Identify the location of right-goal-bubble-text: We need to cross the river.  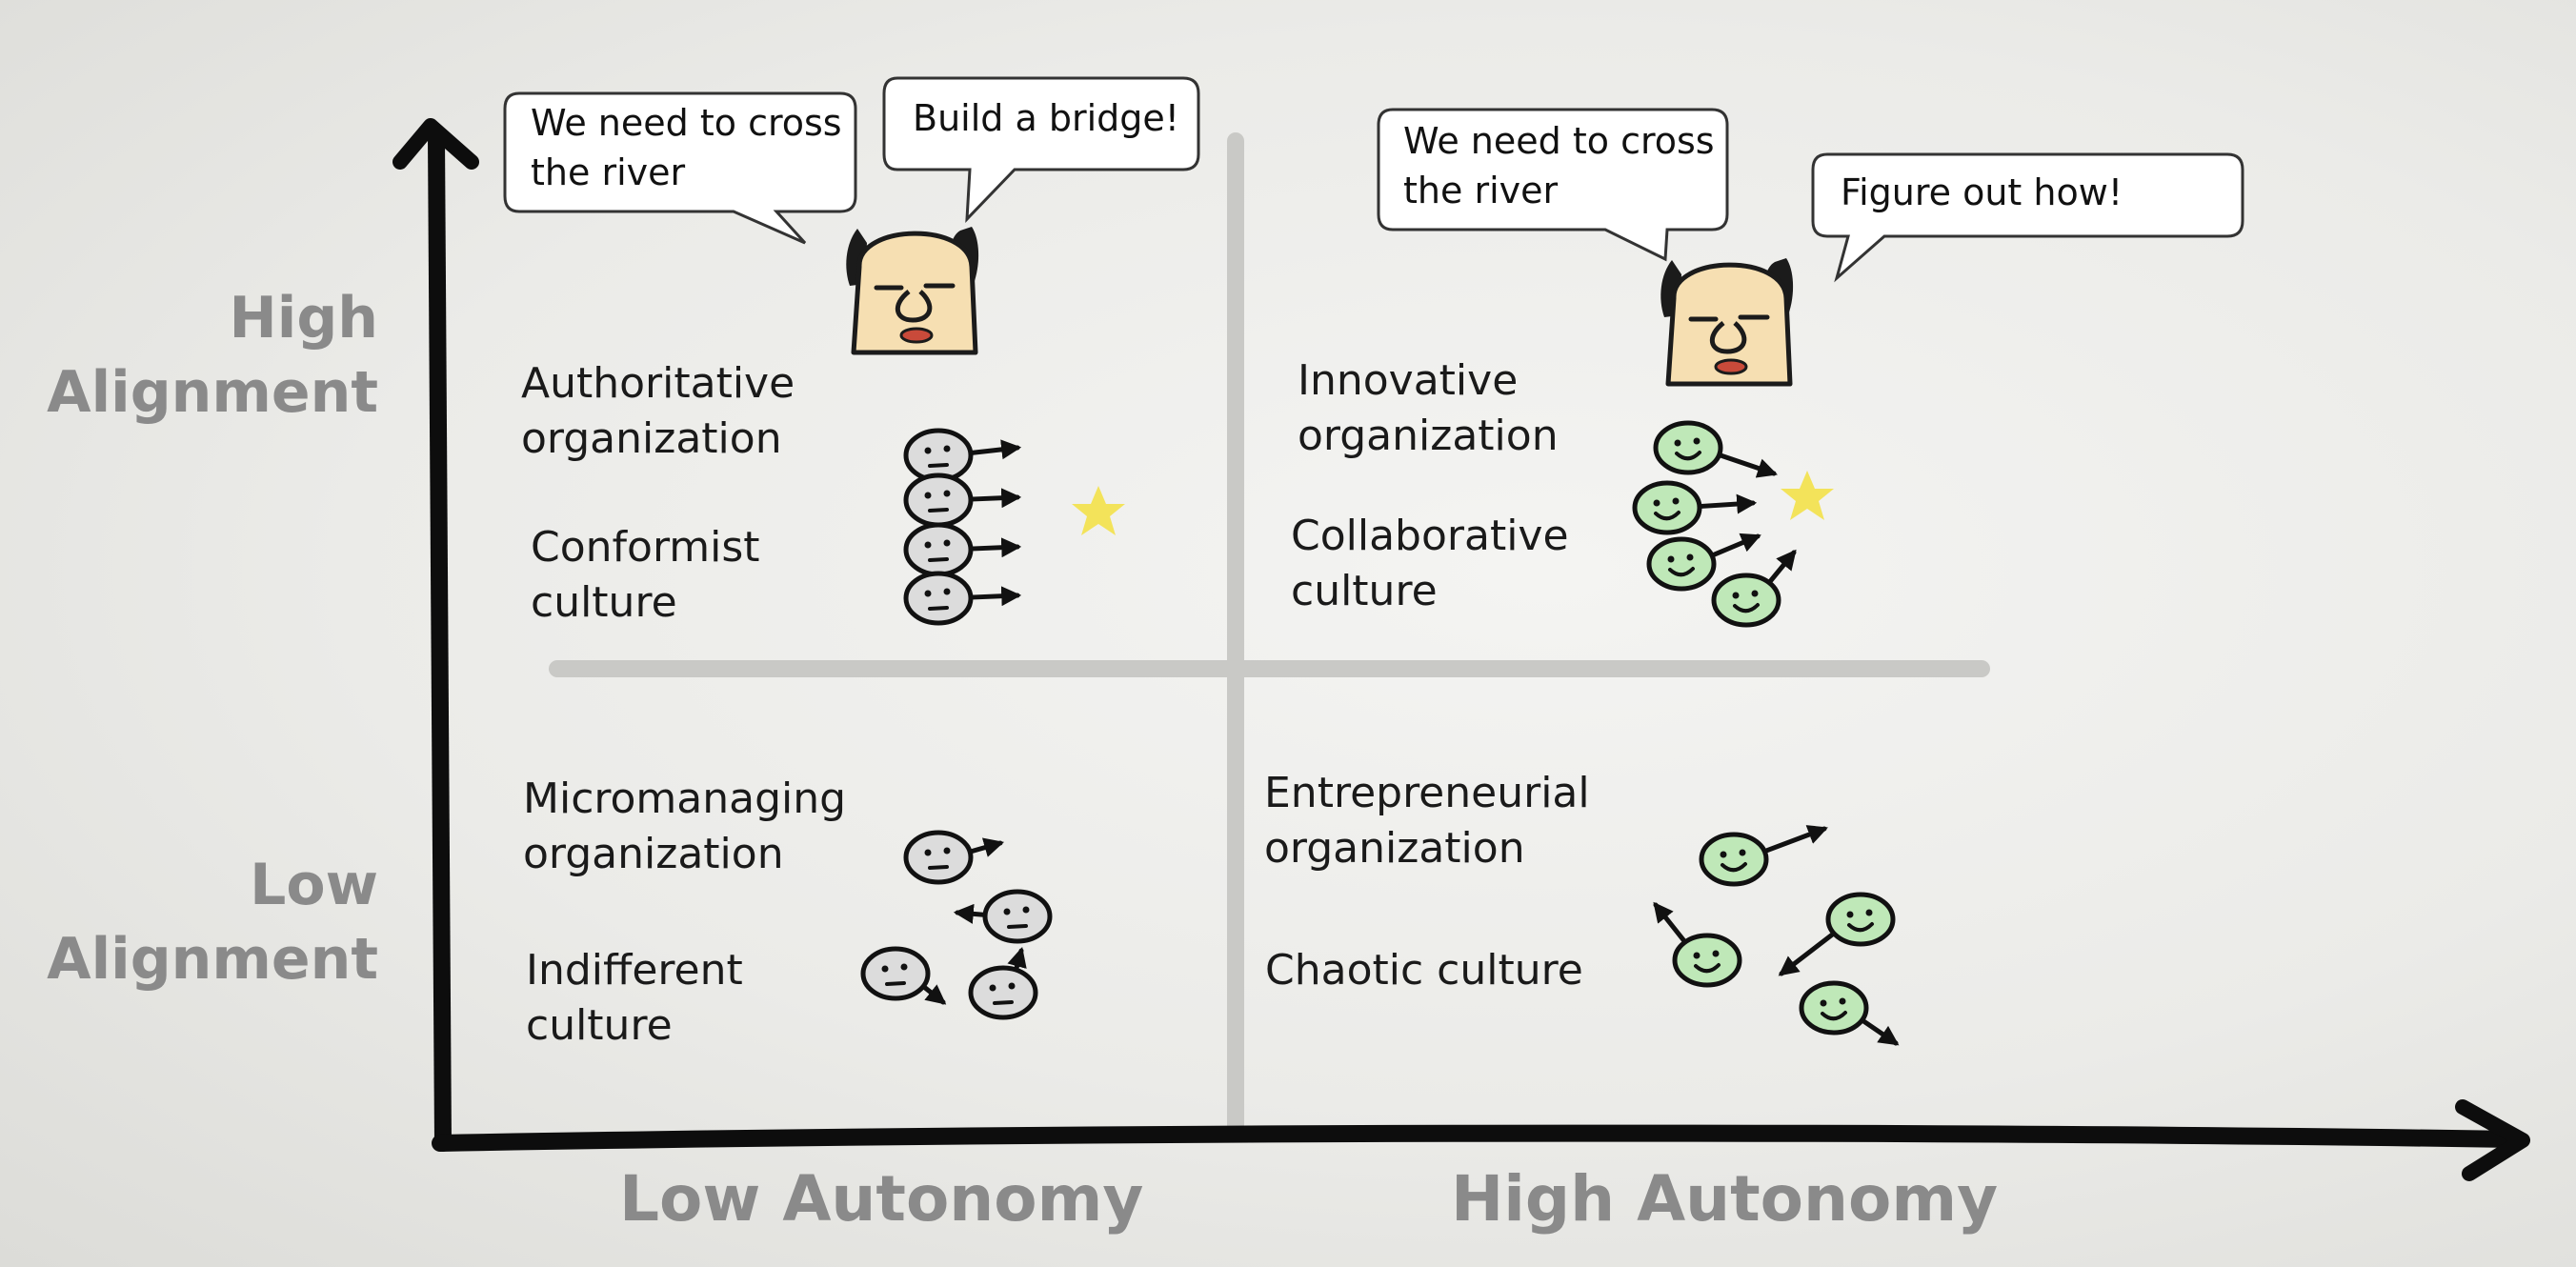
(1559, 165).